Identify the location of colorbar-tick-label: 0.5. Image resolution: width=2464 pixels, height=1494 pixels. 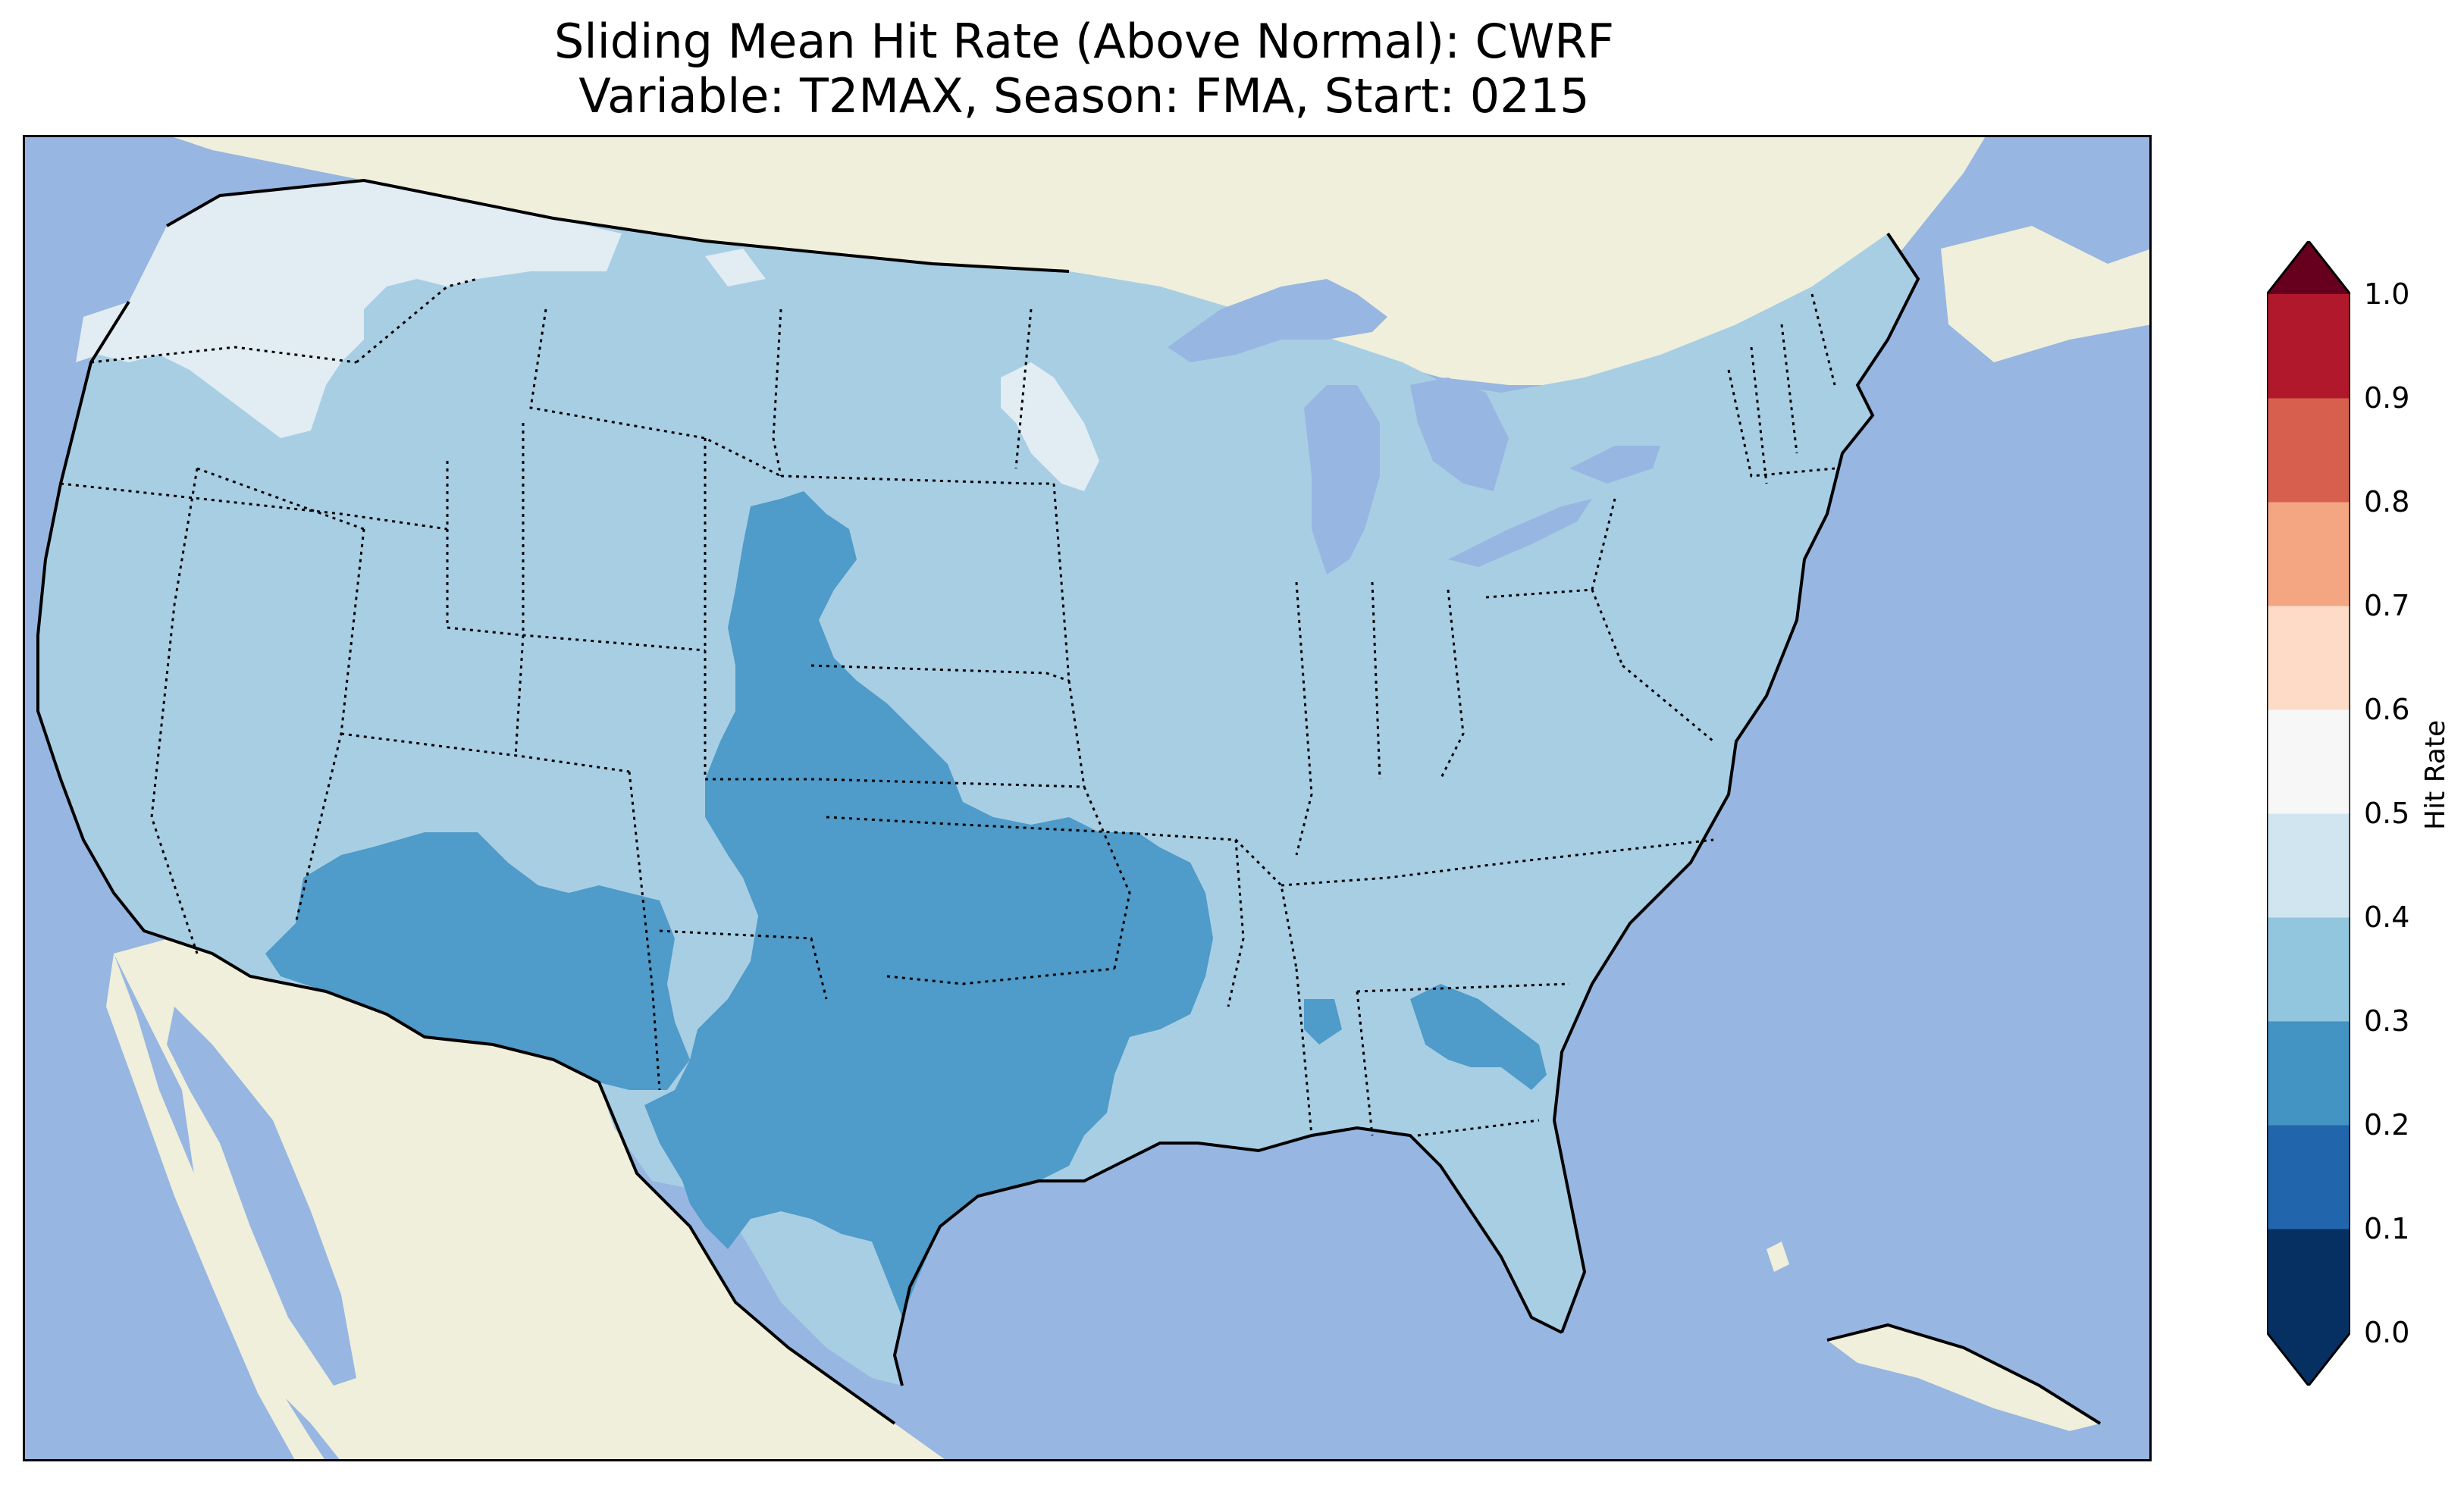
(2387, 813).